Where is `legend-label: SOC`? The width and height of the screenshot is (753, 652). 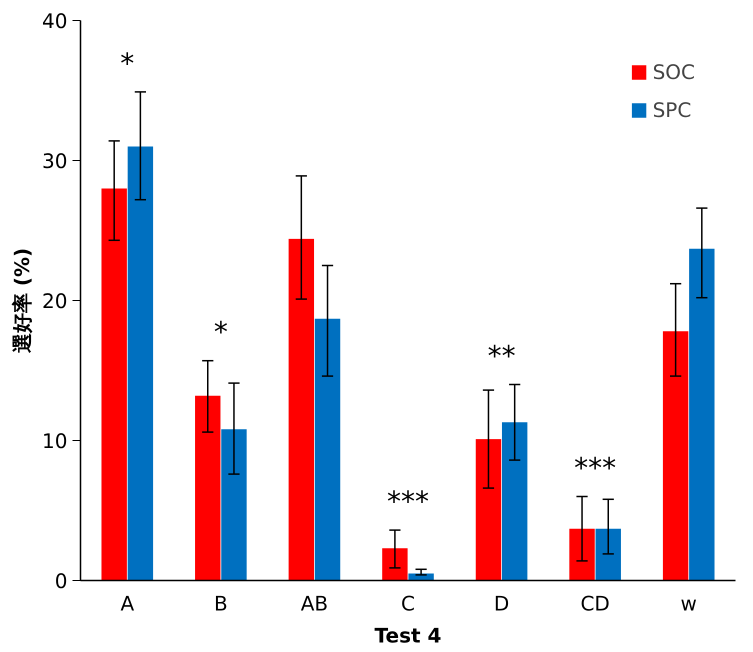 legend-label: SOC is located at coordinates (673, 72).